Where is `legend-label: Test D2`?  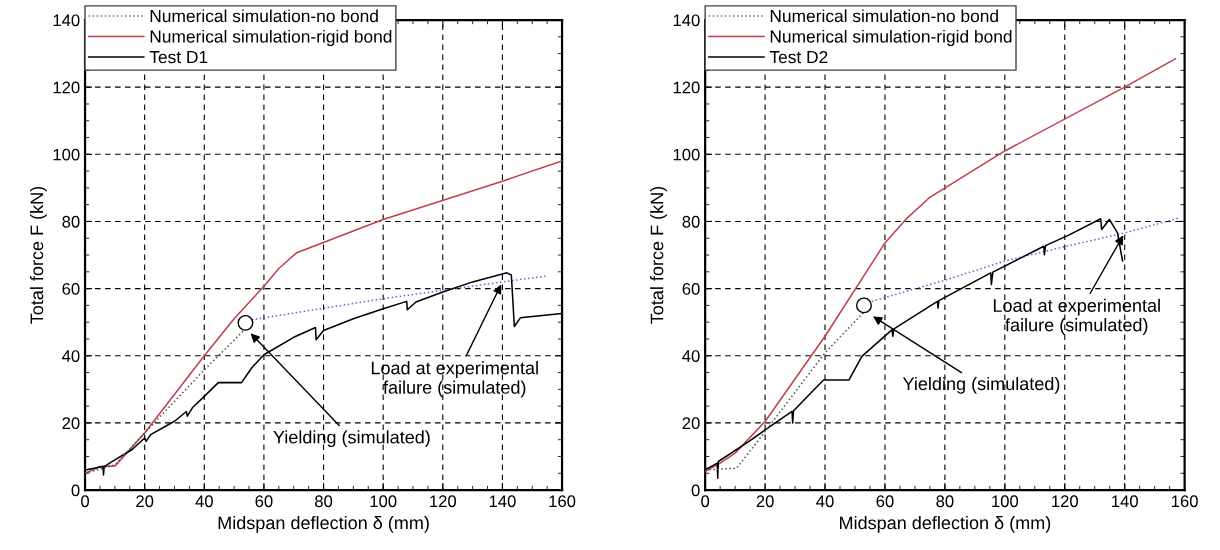 legend-label: Test D2 is located at coordinates (798, 57).